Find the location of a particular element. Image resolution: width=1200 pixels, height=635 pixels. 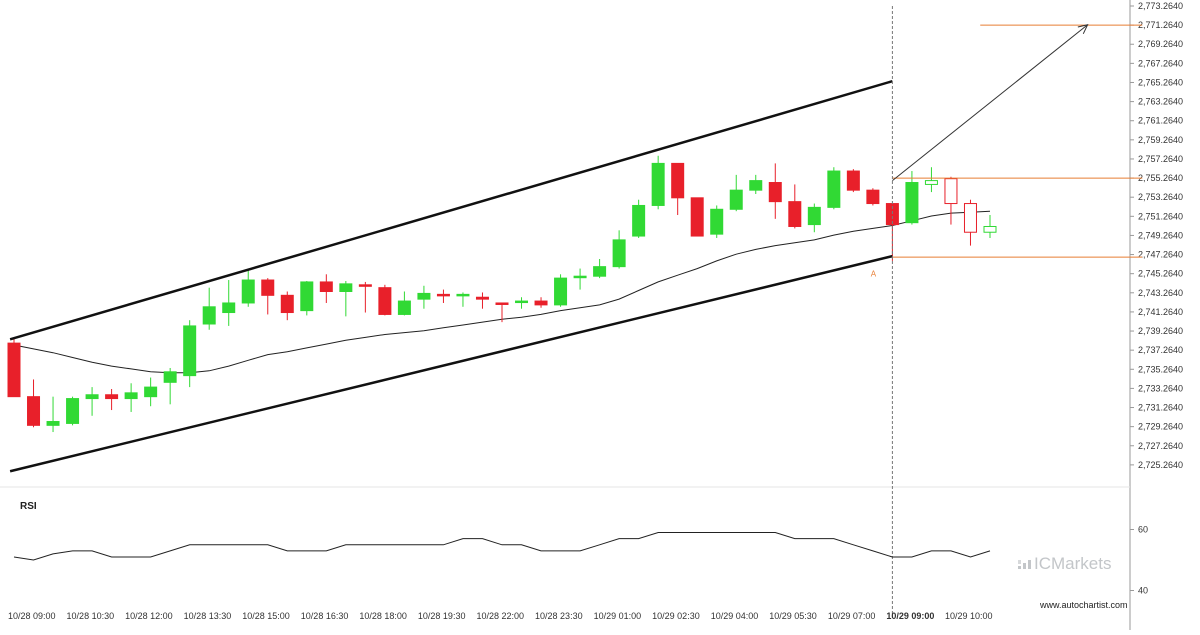

rsi-title: RSI is located at coordinates (28, 506).